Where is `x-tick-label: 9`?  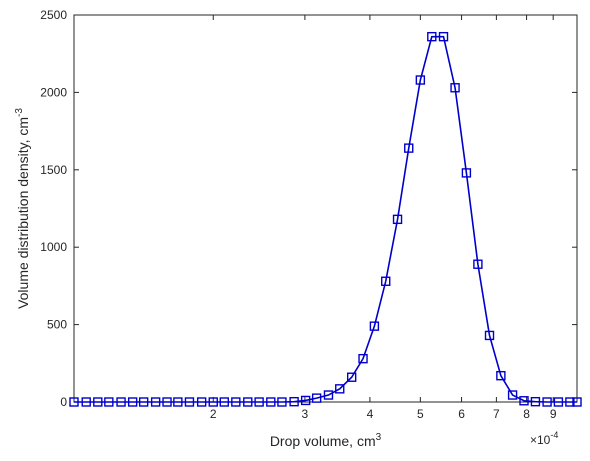
x-tick-label: 9 is located at coordinates (553, 414).